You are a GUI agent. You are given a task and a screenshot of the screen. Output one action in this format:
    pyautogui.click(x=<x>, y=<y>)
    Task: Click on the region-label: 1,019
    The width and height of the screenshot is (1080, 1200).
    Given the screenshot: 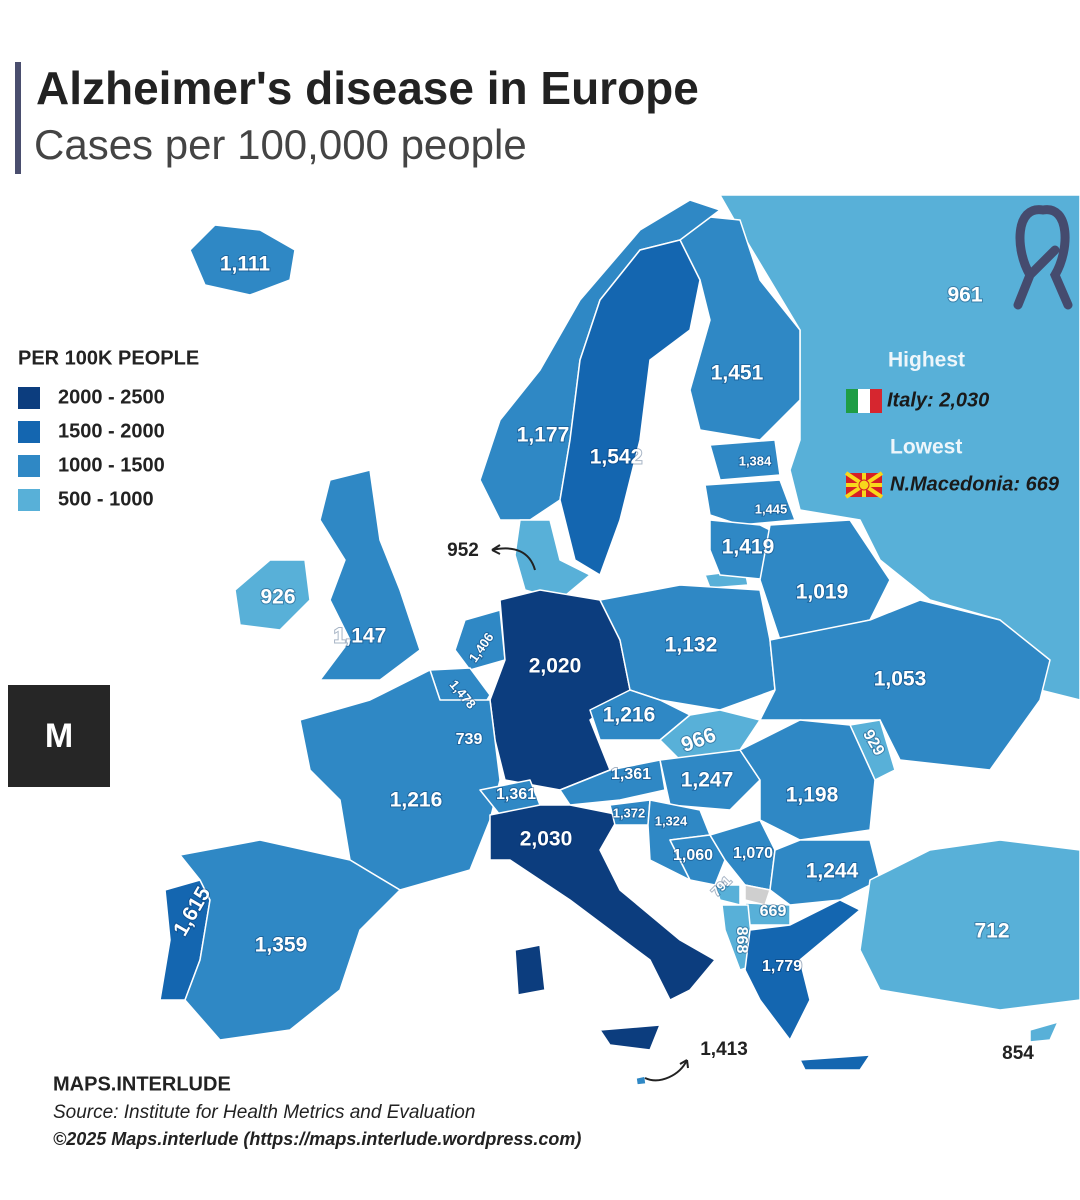 What is the action you would take?
    pyautogui.click(x=822, y=592)
    